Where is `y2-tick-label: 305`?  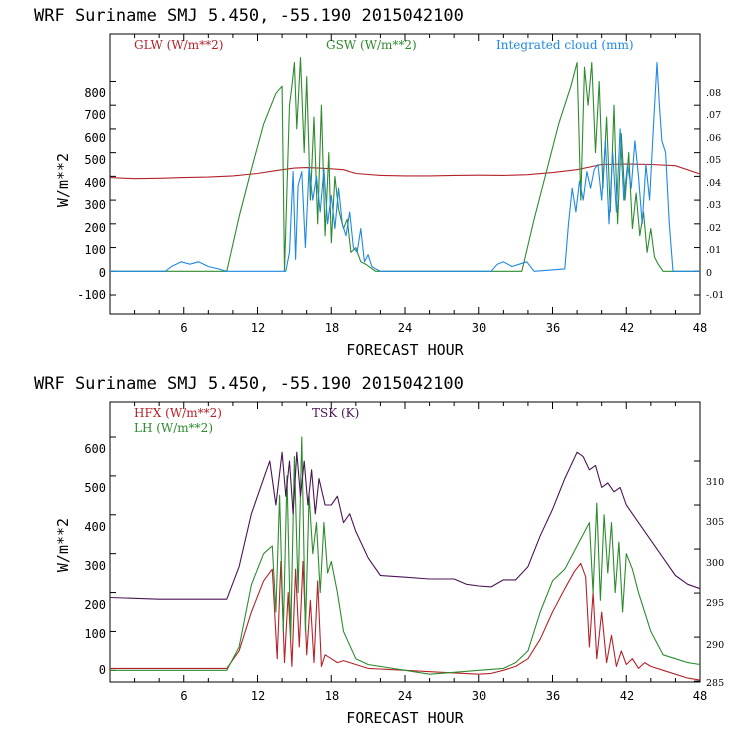
y2-tick-label: 305 is located at coordinates (715, 522).